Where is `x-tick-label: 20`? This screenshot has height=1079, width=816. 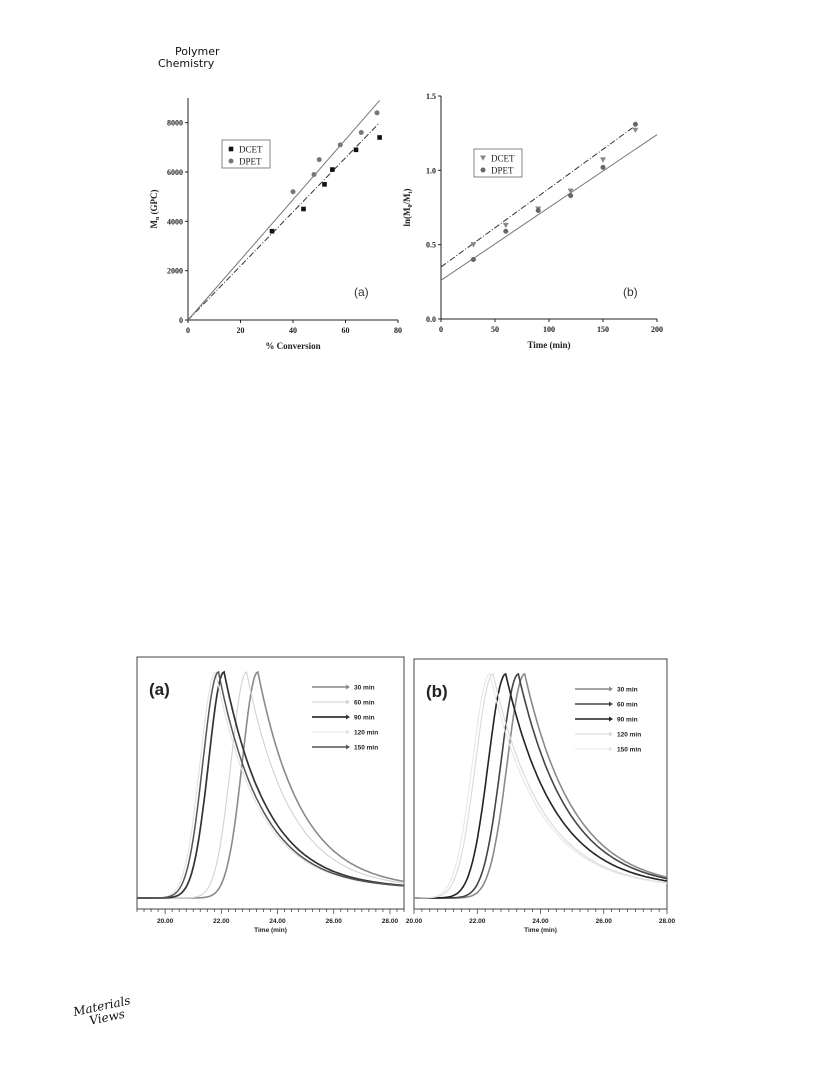 x-tick-label: 20 is located at coordinates (241, 330).